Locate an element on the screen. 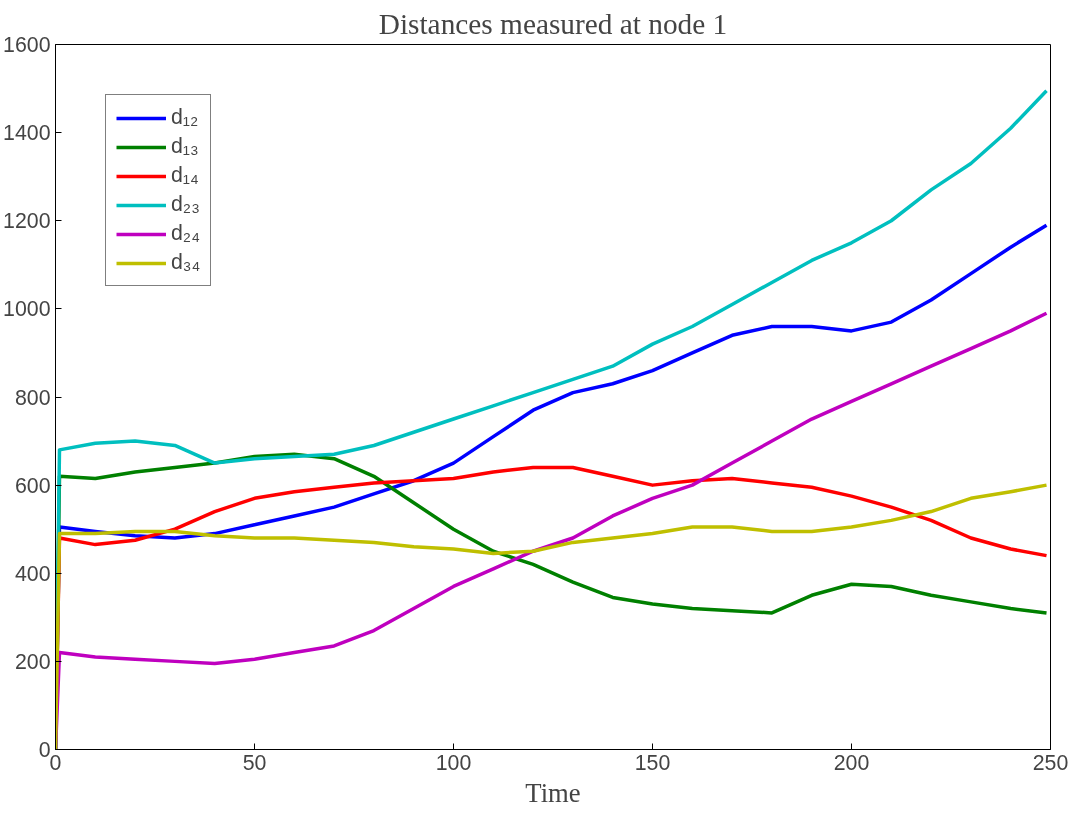 This screenshot has width=1090, height=817. y-tick-label: 400 is located at coordinates (32, 573).